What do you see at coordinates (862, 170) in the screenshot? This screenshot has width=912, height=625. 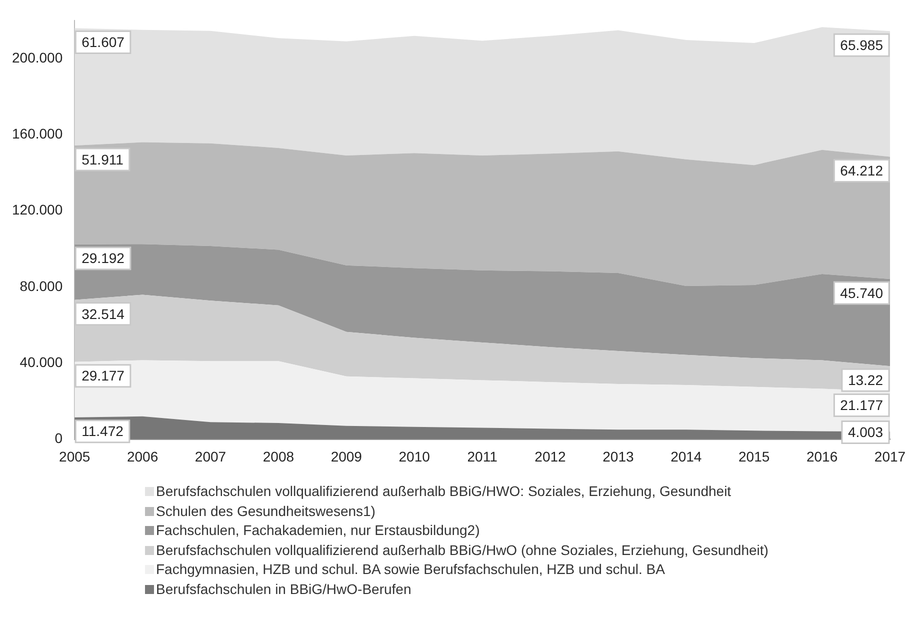 I see `data-label: 64.212` at bounding box center [862, 170].